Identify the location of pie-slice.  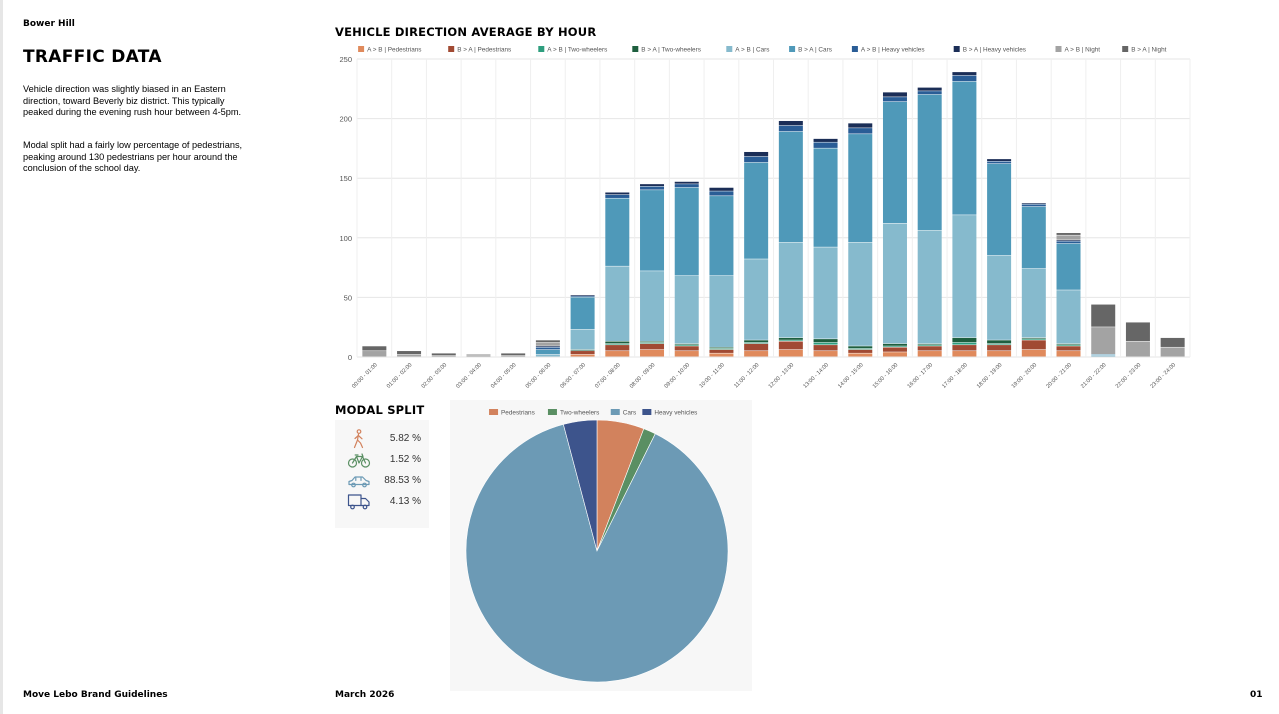
(580, 485).